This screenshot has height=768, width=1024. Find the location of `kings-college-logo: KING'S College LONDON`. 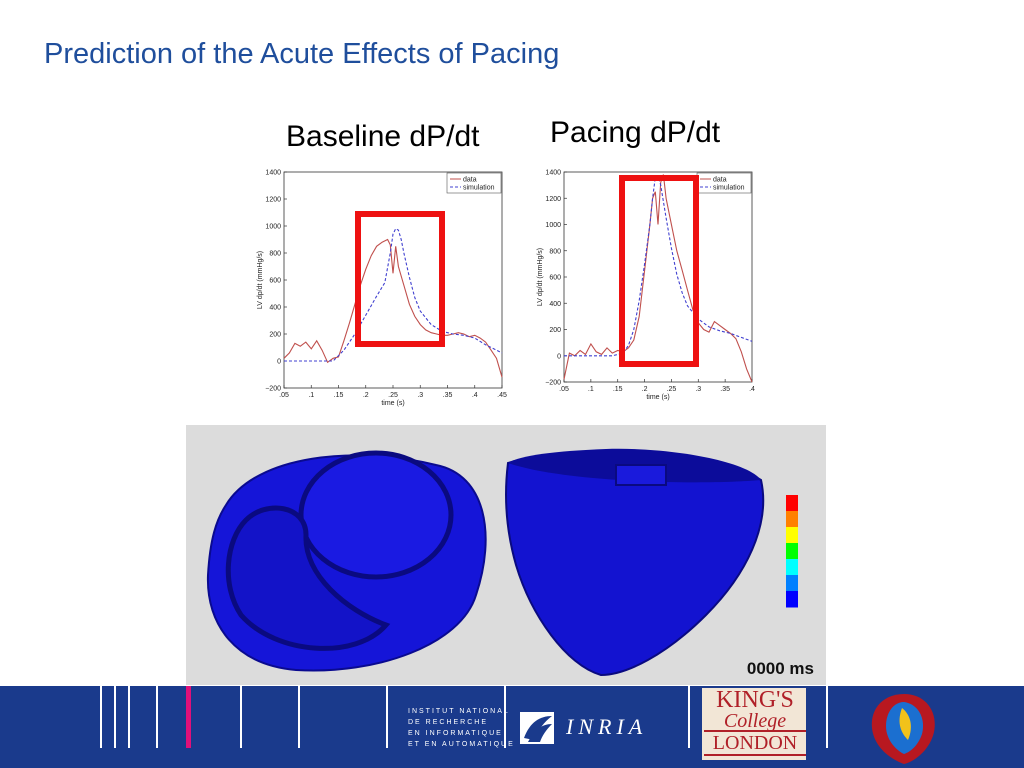

kings-college-logo: KING'S College LONDON is located at coordinates (755, 724).